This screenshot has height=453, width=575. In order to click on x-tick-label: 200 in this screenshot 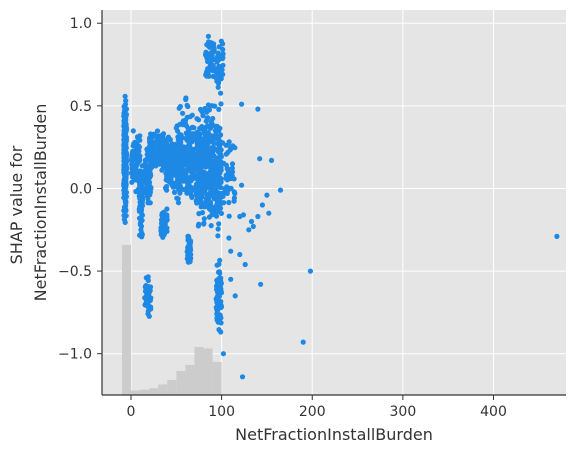, I will do `click(312, 412)`.